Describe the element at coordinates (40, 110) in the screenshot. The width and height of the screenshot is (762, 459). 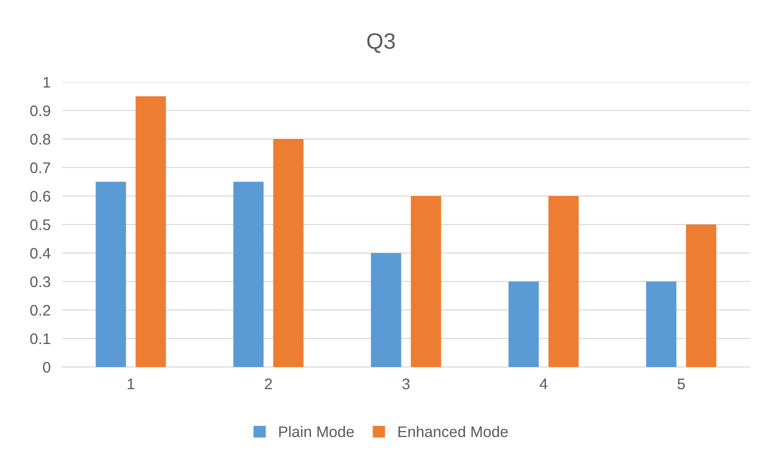
I see `y-tick-label: 0.9` at that location.